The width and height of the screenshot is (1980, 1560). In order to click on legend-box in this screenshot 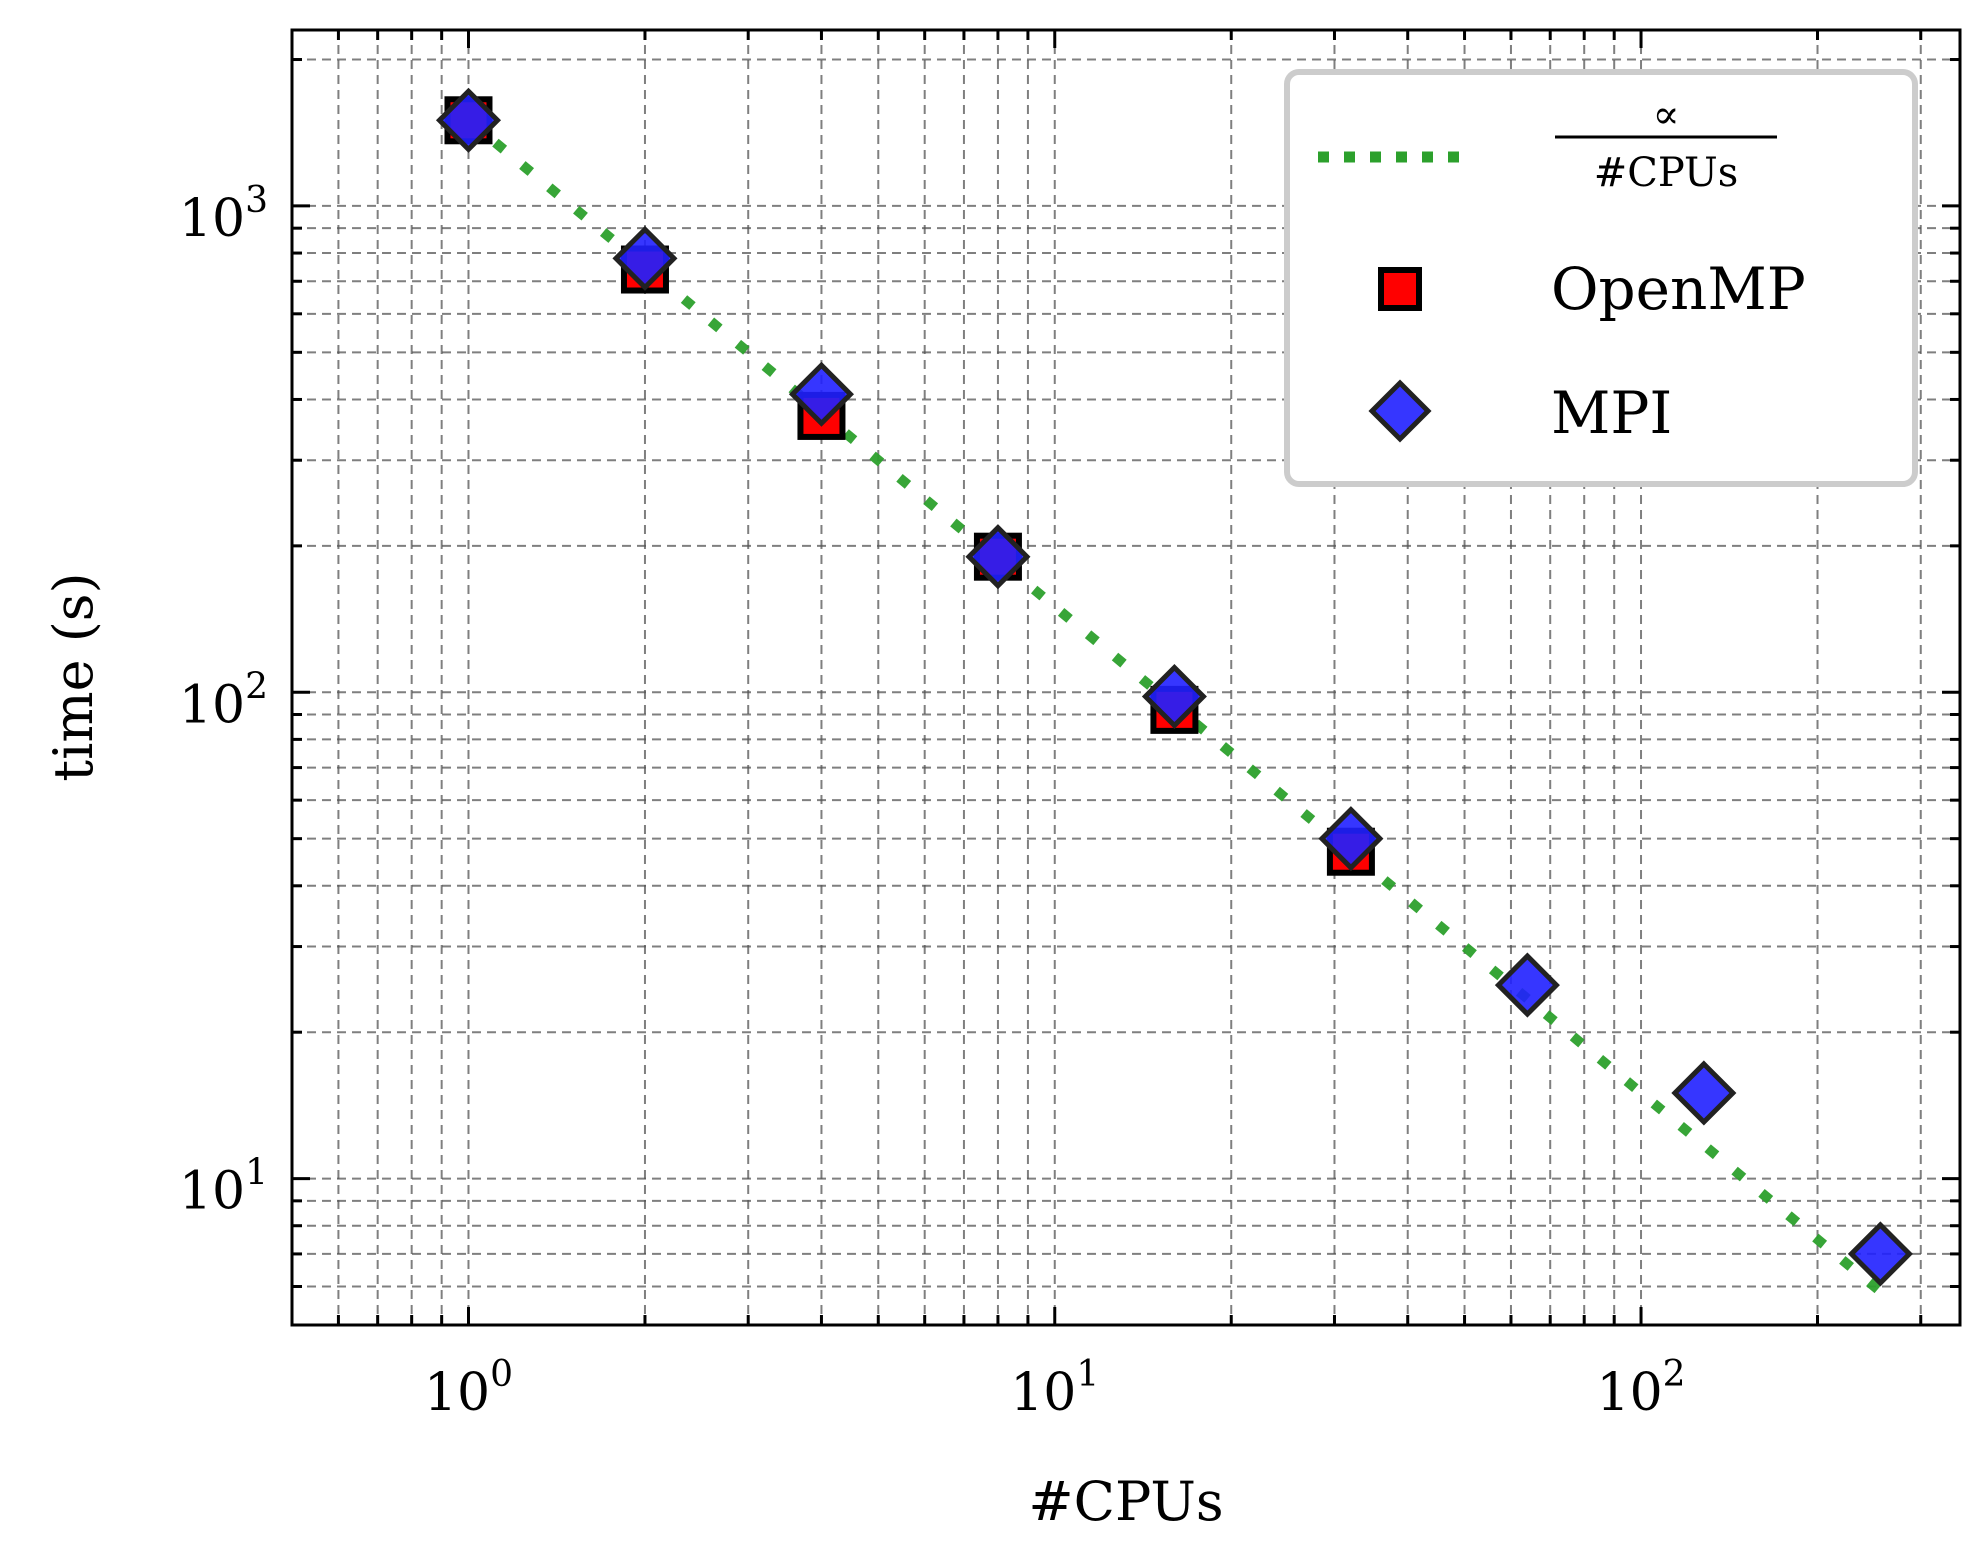, I will do `click(1601, 278)`.